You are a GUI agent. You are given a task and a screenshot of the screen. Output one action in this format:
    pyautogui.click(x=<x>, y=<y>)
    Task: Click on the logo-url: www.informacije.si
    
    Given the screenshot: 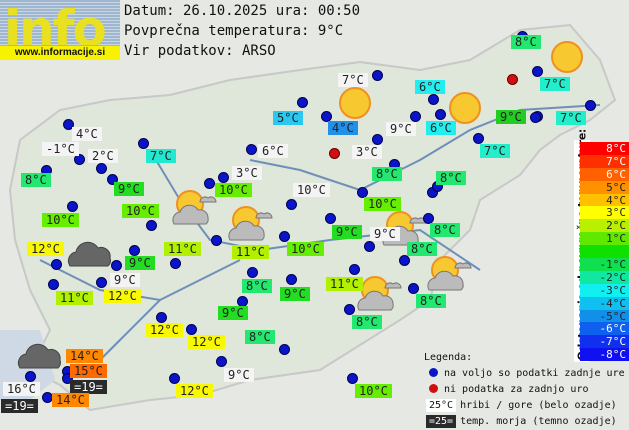 What is the action you would take?
    pyautogui.click(x=60, y=53)
    